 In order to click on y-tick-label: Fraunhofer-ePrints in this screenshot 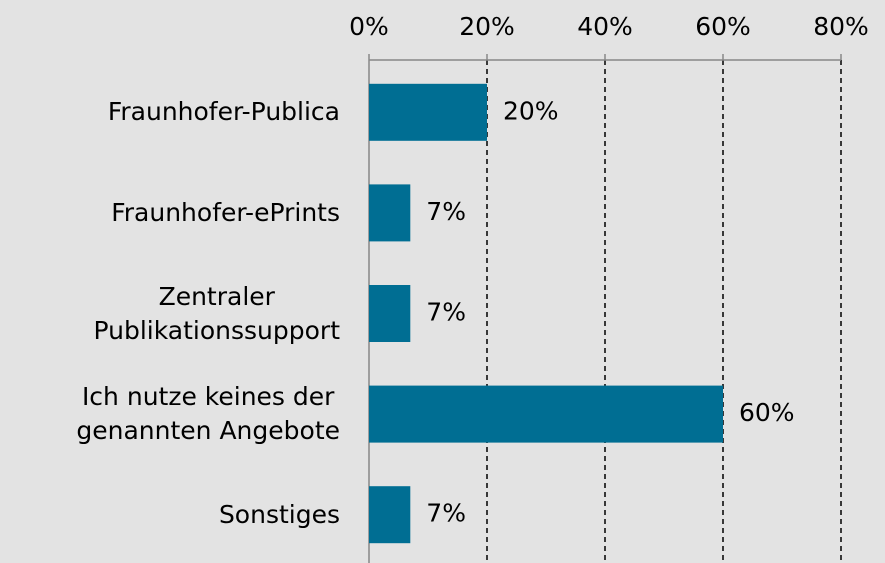, I will do `click(225, 212)`.